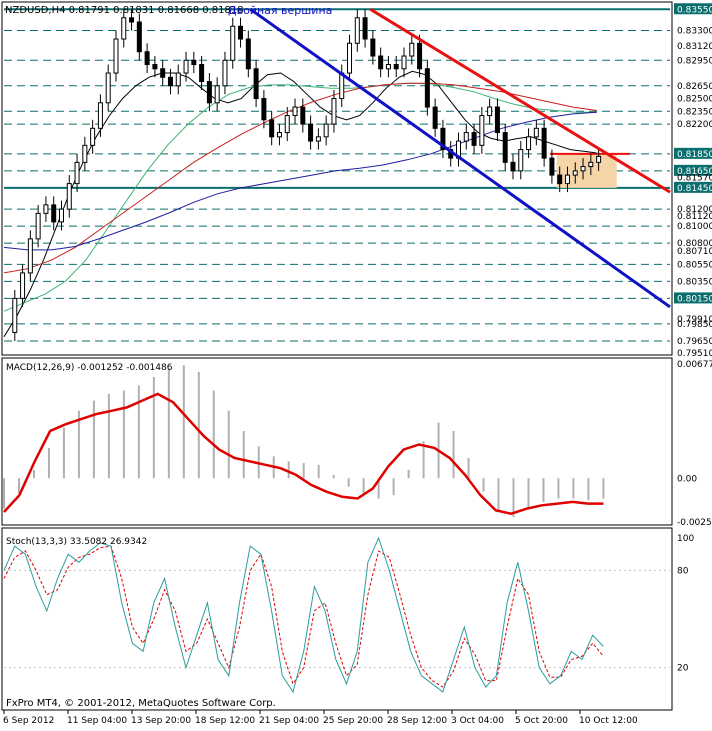  What do you see at coordinates (694, 125) in the screenshot?
I see `price-tick-label: 0.82200` at bounding box center [694, 125].